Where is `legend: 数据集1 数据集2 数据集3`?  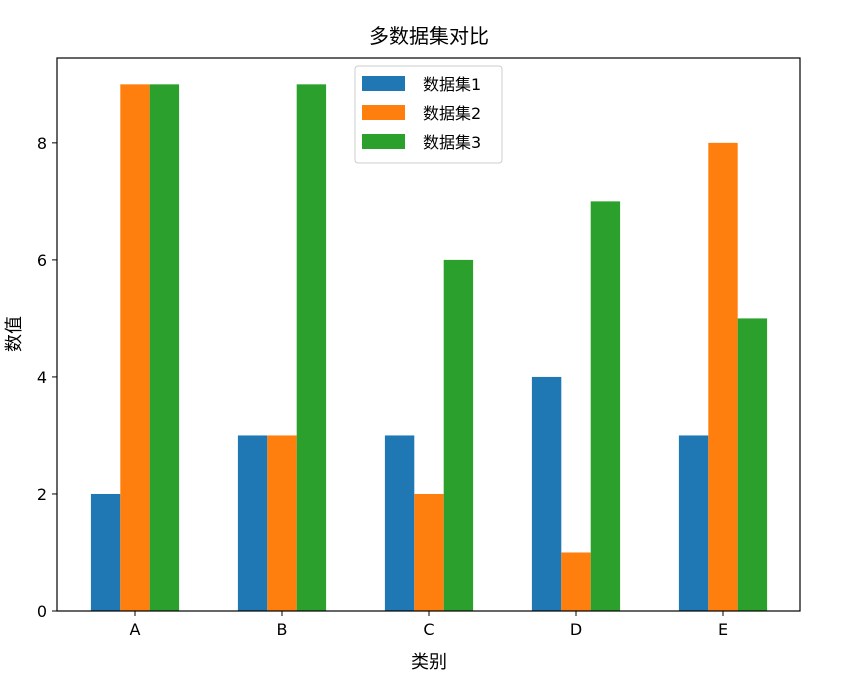 legend: 数据集1 数据集2 数据集3 is located at coordinates (428, 114).